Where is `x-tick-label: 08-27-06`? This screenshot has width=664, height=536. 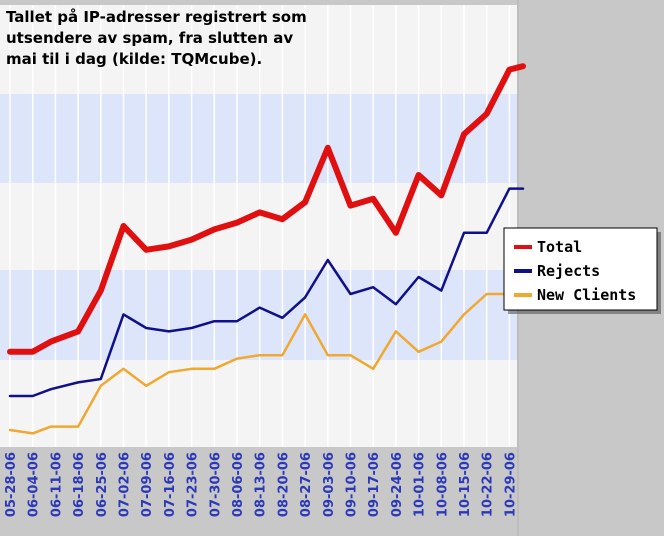
x-tick-label: 08-27-06 is located at coordinates (306, 484).